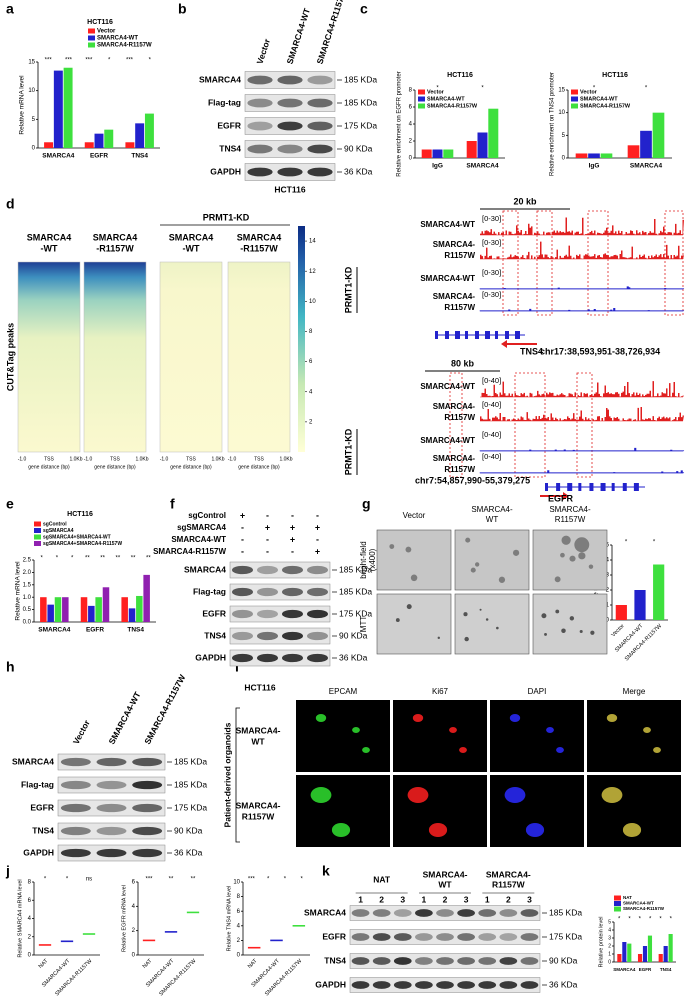 Image resolution: width=685 pixels, height=996 pixels. I want to click on y-tick-label: 2.0, so click(27, 573).